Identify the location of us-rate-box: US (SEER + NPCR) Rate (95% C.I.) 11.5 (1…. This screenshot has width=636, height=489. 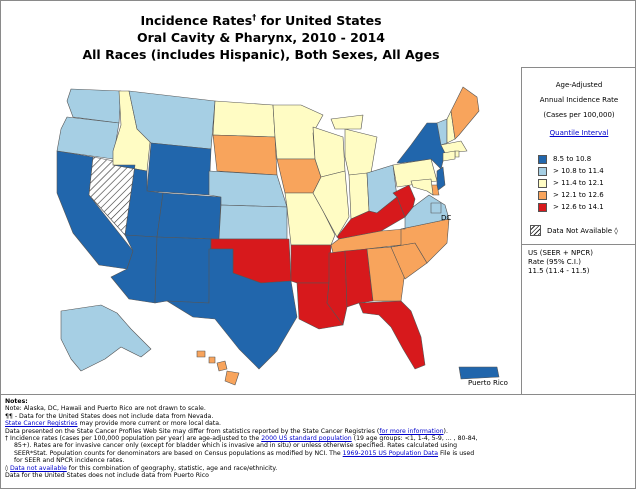
(579, 262).